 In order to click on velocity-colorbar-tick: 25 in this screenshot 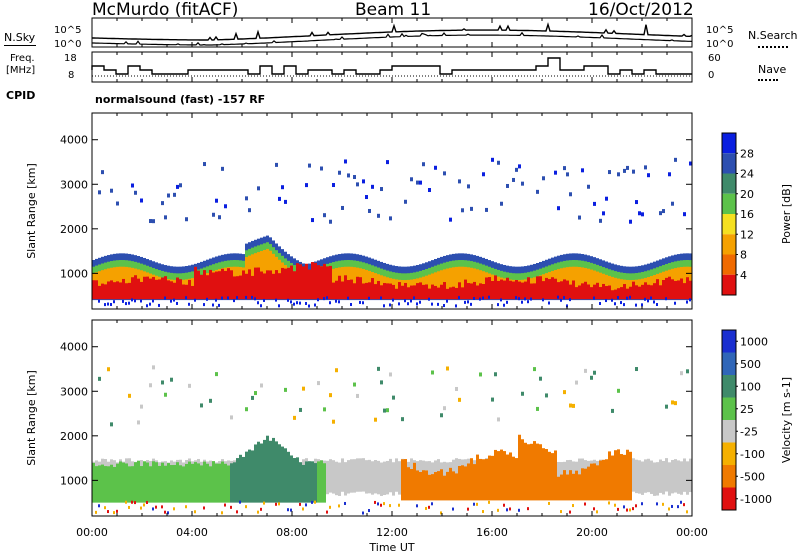, I will do `click(747, 409)`.